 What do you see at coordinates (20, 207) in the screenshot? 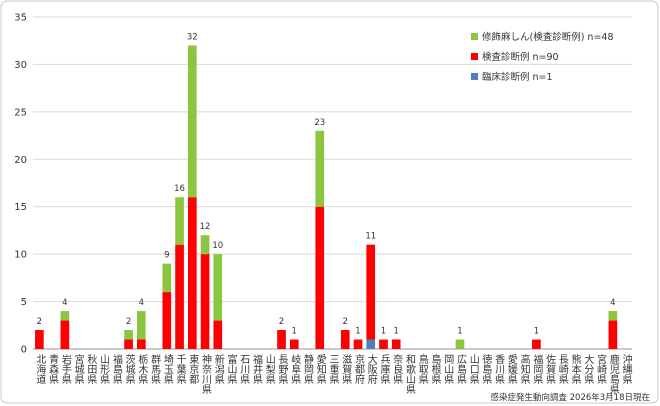
I see `y-tick-label: 15` at bounding box center [20, 207].